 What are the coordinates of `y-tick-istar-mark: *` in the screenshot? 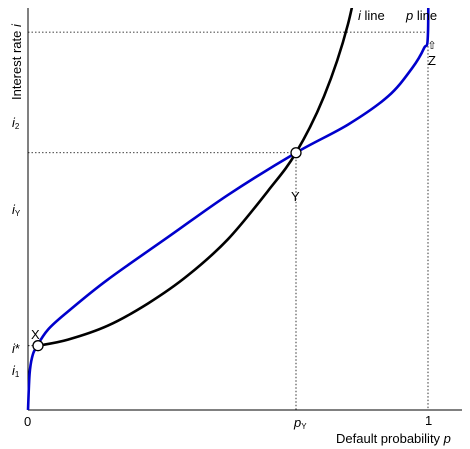 It's located at (17, 348).